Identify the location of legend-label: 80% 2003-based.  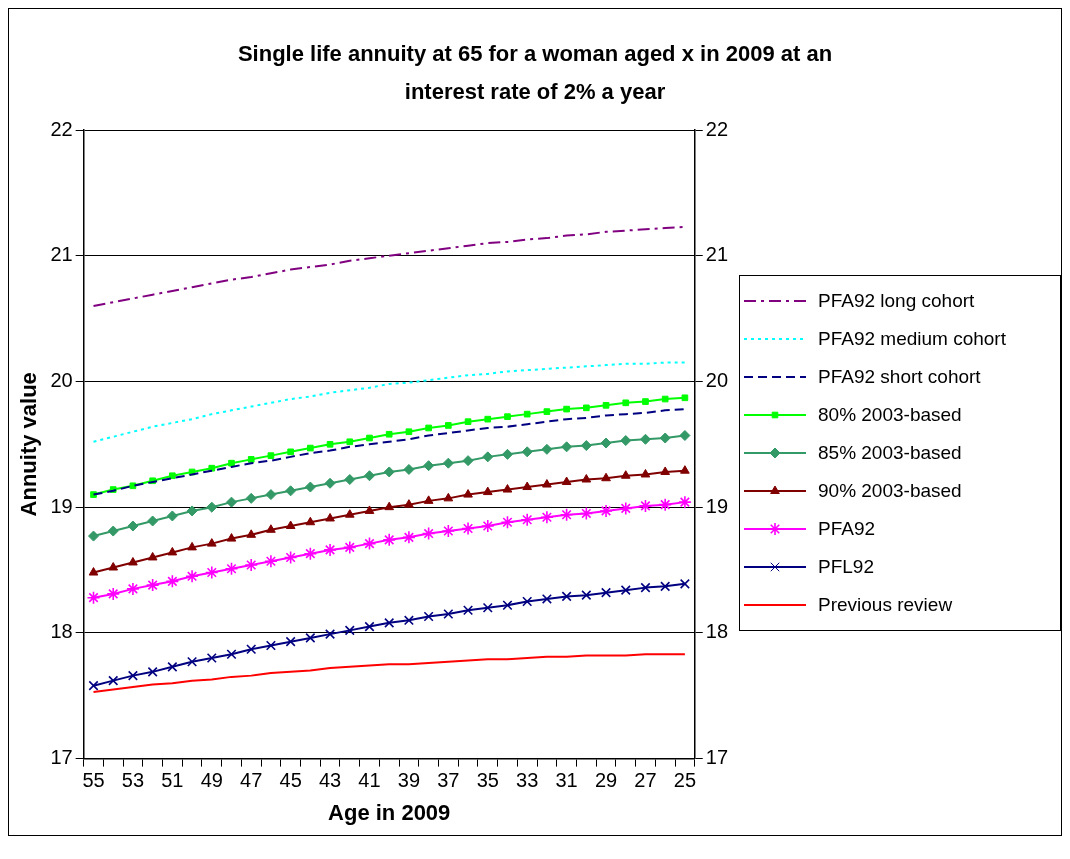
(890, 415).